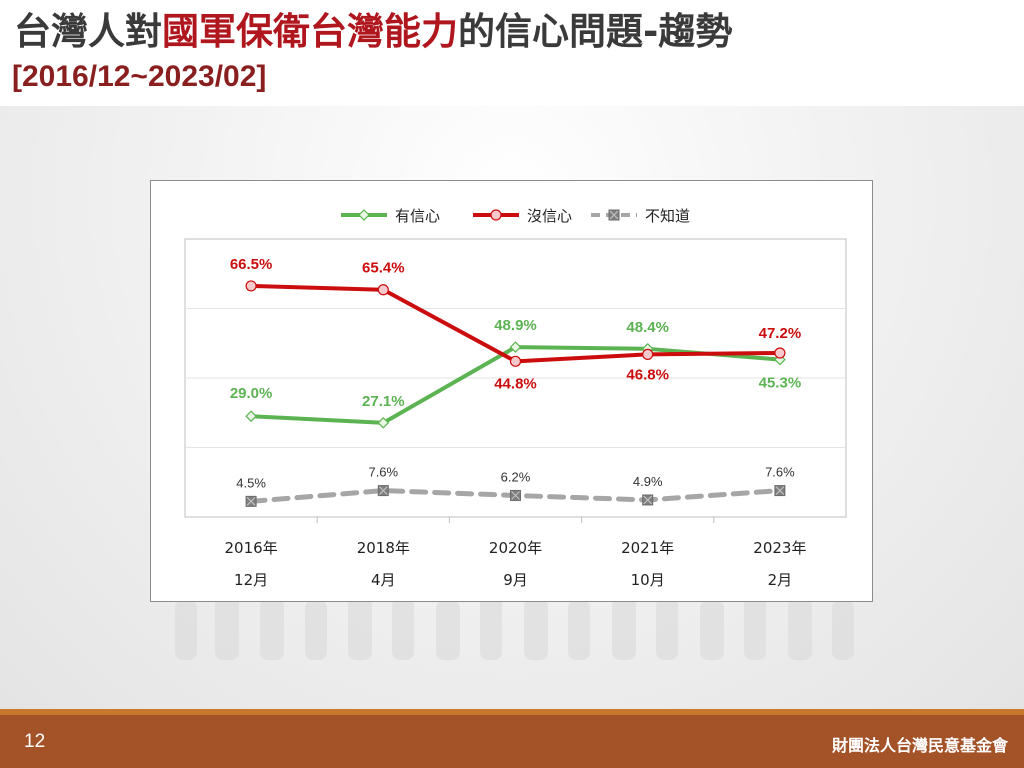  Describe the element at coordinates (648, 580) in the screenshot. I see `x-tick-label: 10月` at that location.